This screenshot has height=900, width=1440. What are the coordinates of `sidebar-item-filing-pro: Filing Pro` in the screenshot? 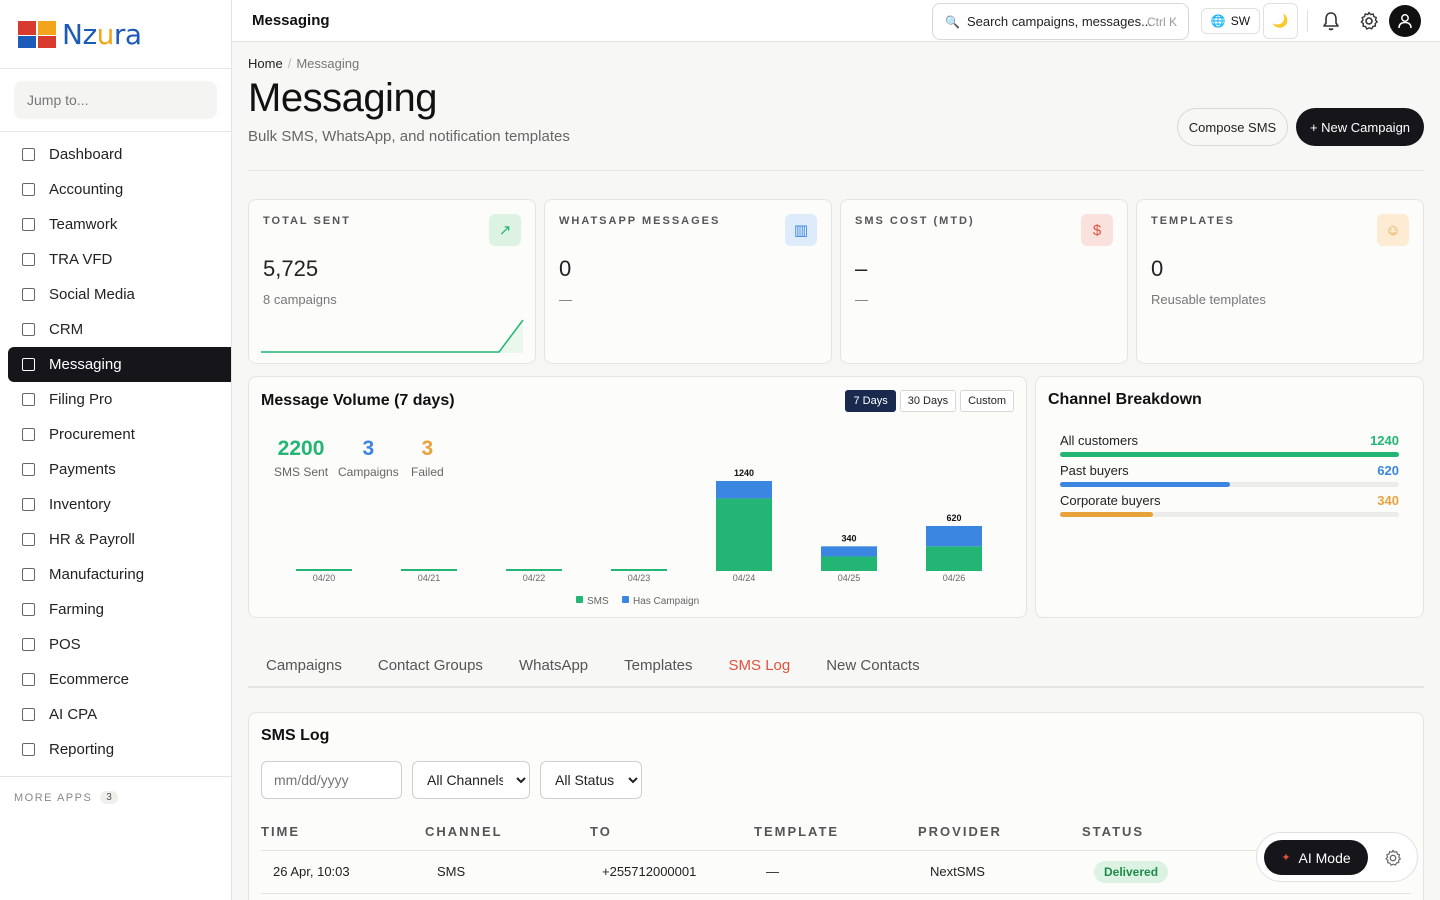 It's located at (115, 399).